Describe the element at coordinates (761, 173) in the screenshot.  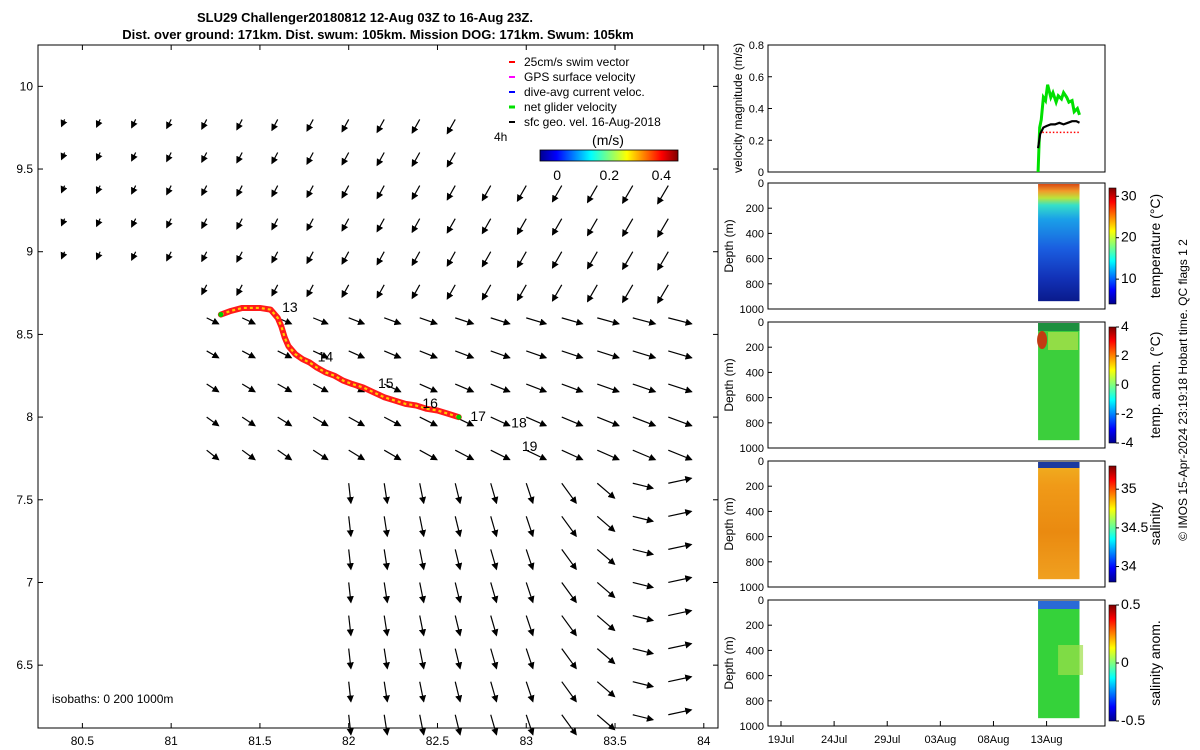
I see `velocity-ytick-label: 0` at that location.